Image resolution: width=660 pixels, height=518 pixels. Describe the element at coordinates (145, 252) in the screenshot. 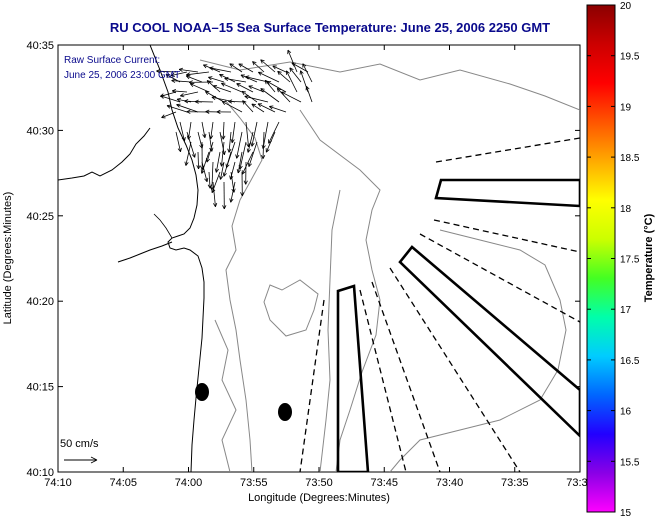

I see `coastline-inlet` at that location.